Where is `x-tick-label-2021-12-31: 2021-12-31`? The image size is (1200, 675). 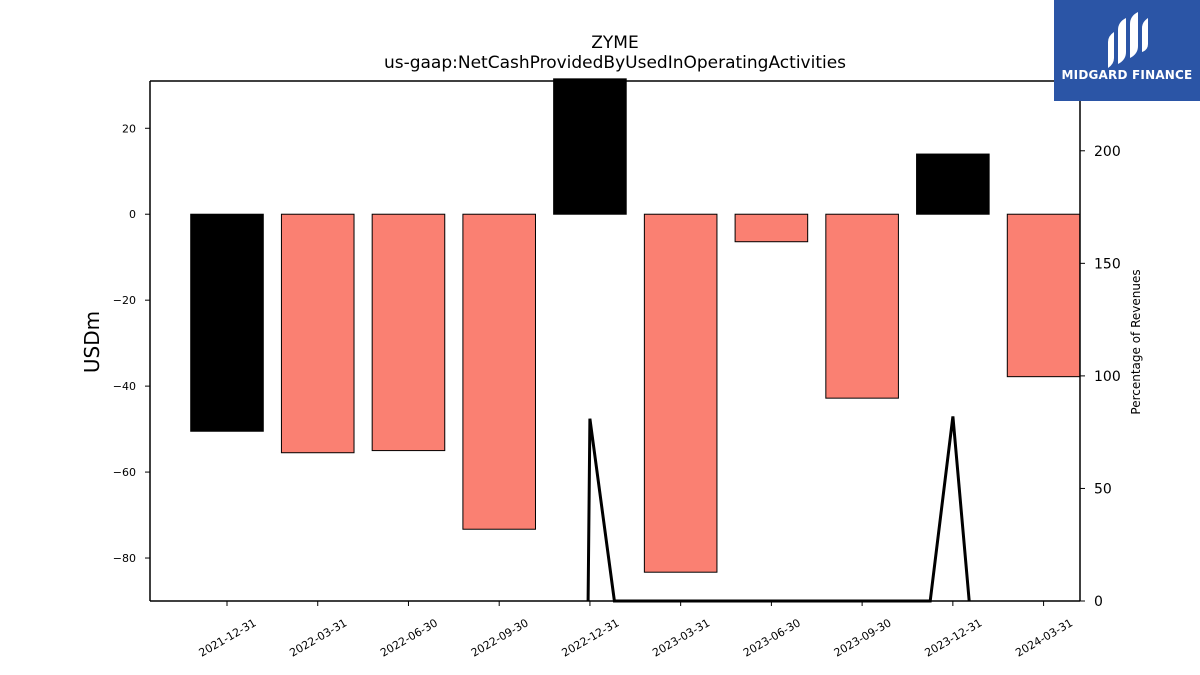
x-tick-label-2021-12-31: 2021-12-31 is located at coordinates (228, 637).